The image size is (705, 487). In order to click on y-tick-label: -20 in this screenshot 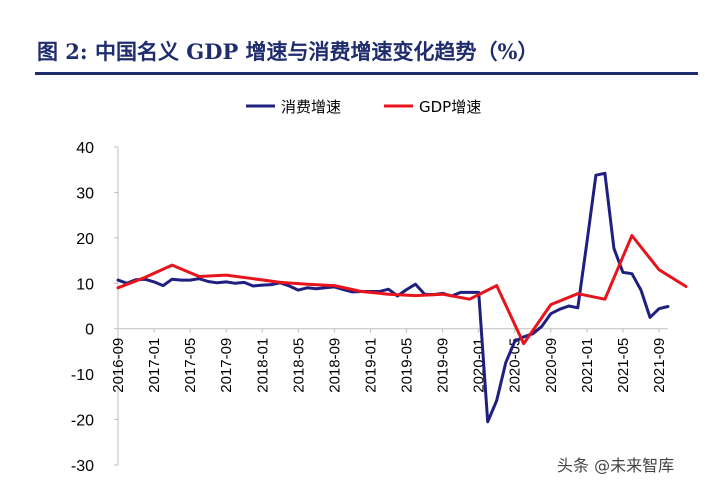, I will do `click(82, 421)`.